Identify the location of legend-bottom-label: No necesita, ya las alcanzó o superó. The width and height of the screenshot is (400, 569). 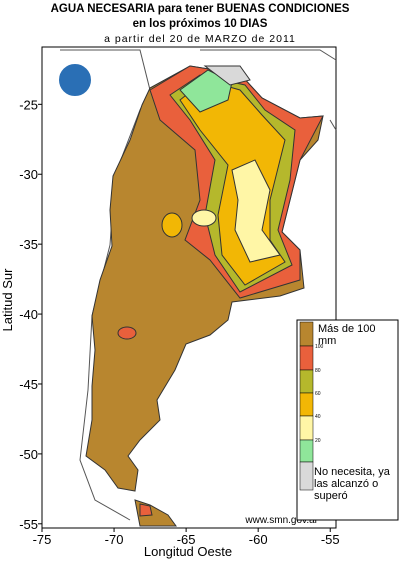
(352, 484).